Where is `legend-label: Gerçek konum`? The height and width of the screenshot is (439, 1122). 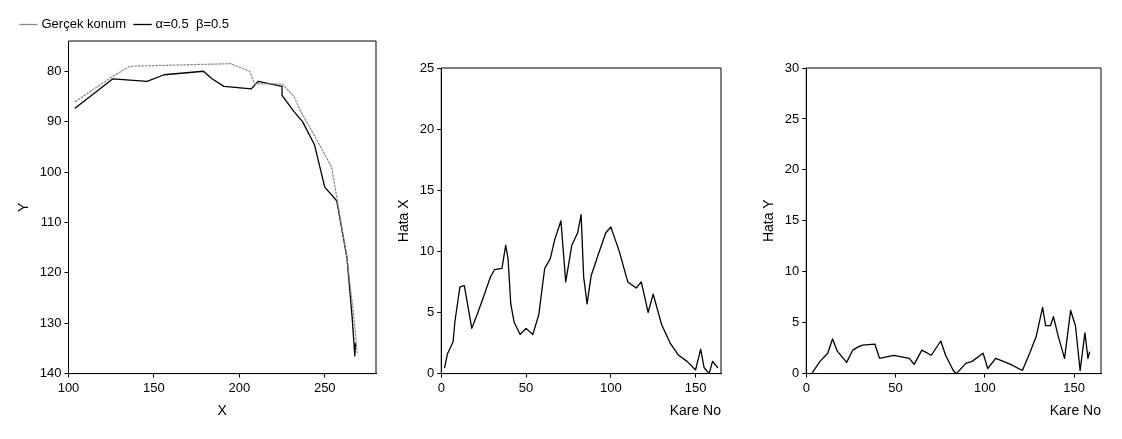 legend-label: Gerçek konum is located at coordinates (84, 24).